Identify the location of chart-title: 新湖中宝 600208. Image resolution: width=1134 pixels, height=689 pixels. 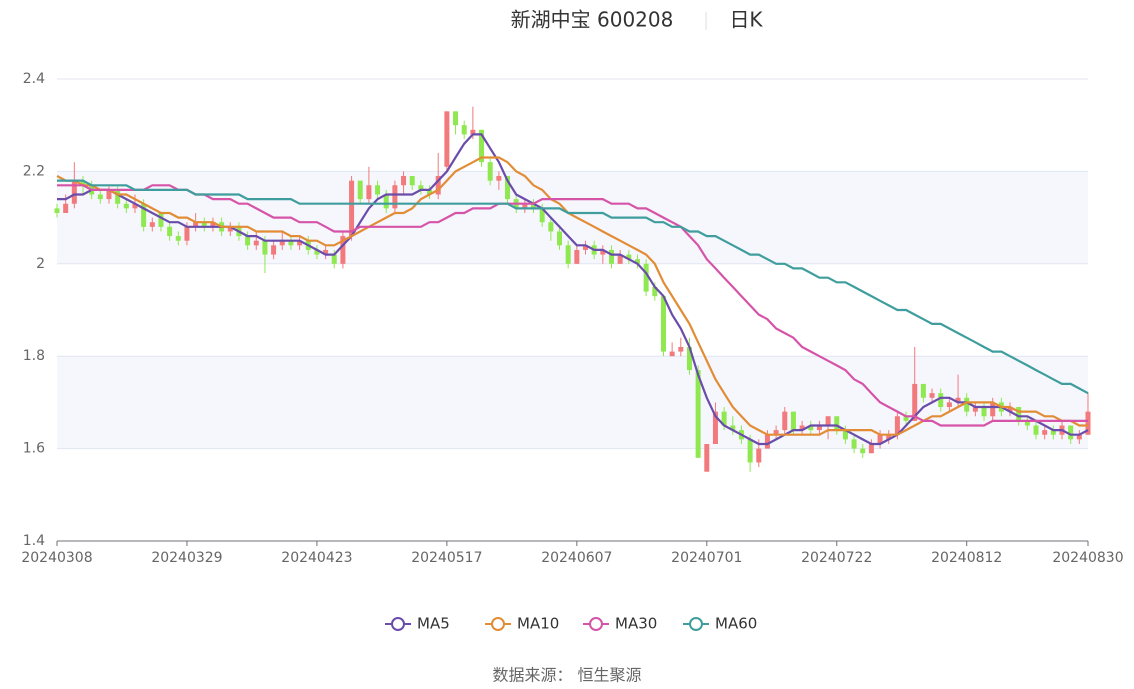
(592, 20).